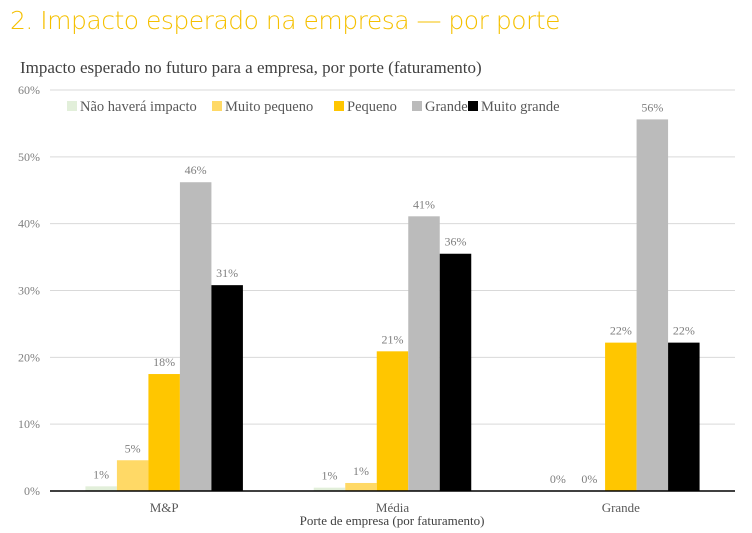 The width and height of the screenshot is (752, 533). What do you see at coordinates (269, 107) in the screenshot?
I see `legend-label: Muito pequeno` at bounding box center [269, 107].